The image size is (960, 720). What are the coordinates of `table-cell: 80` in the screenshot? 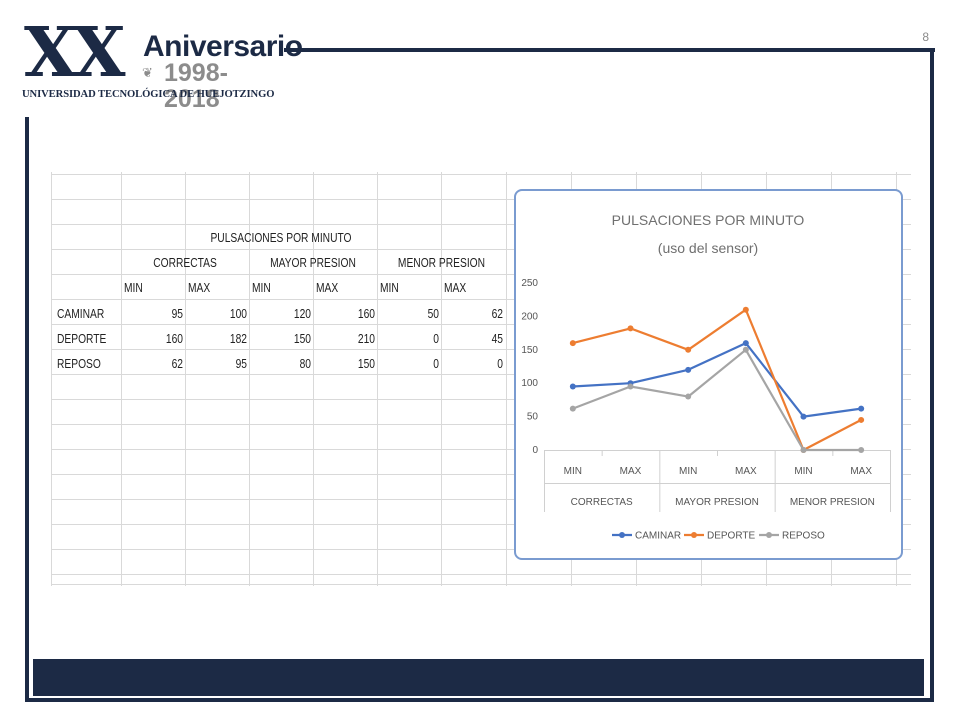 It's located at (305, 364).